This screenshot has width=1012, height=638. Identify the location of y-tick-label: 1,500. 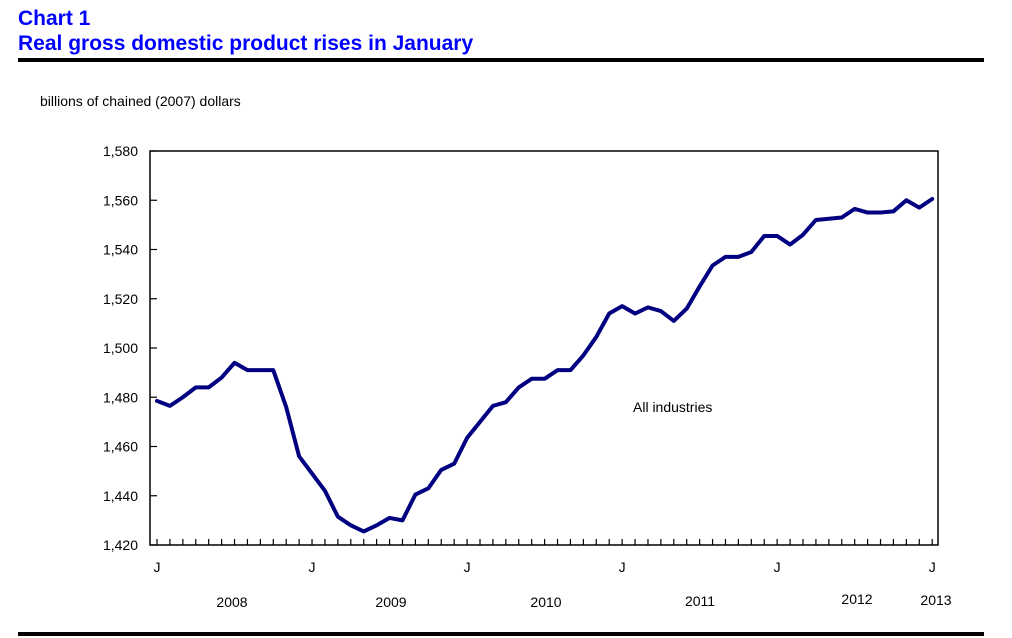
(120, 348).